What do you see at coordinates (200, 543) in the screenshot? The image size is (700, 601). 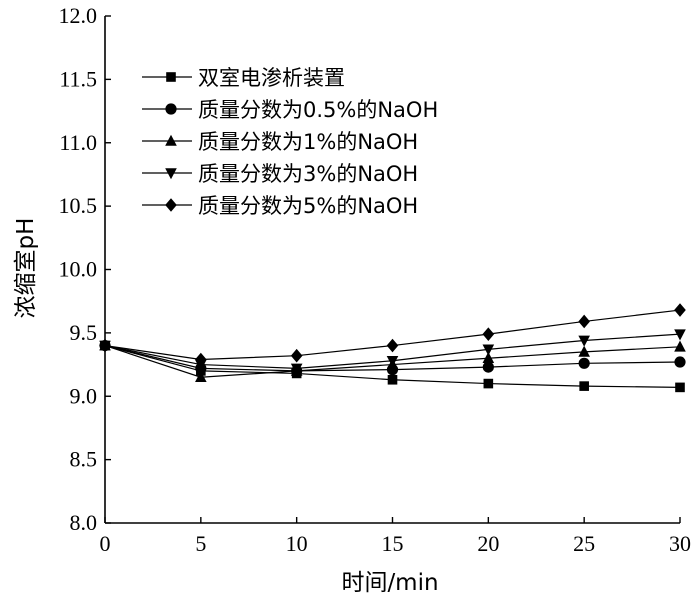 I see `x-tick-label: 5` at bounding box center [200, 543].